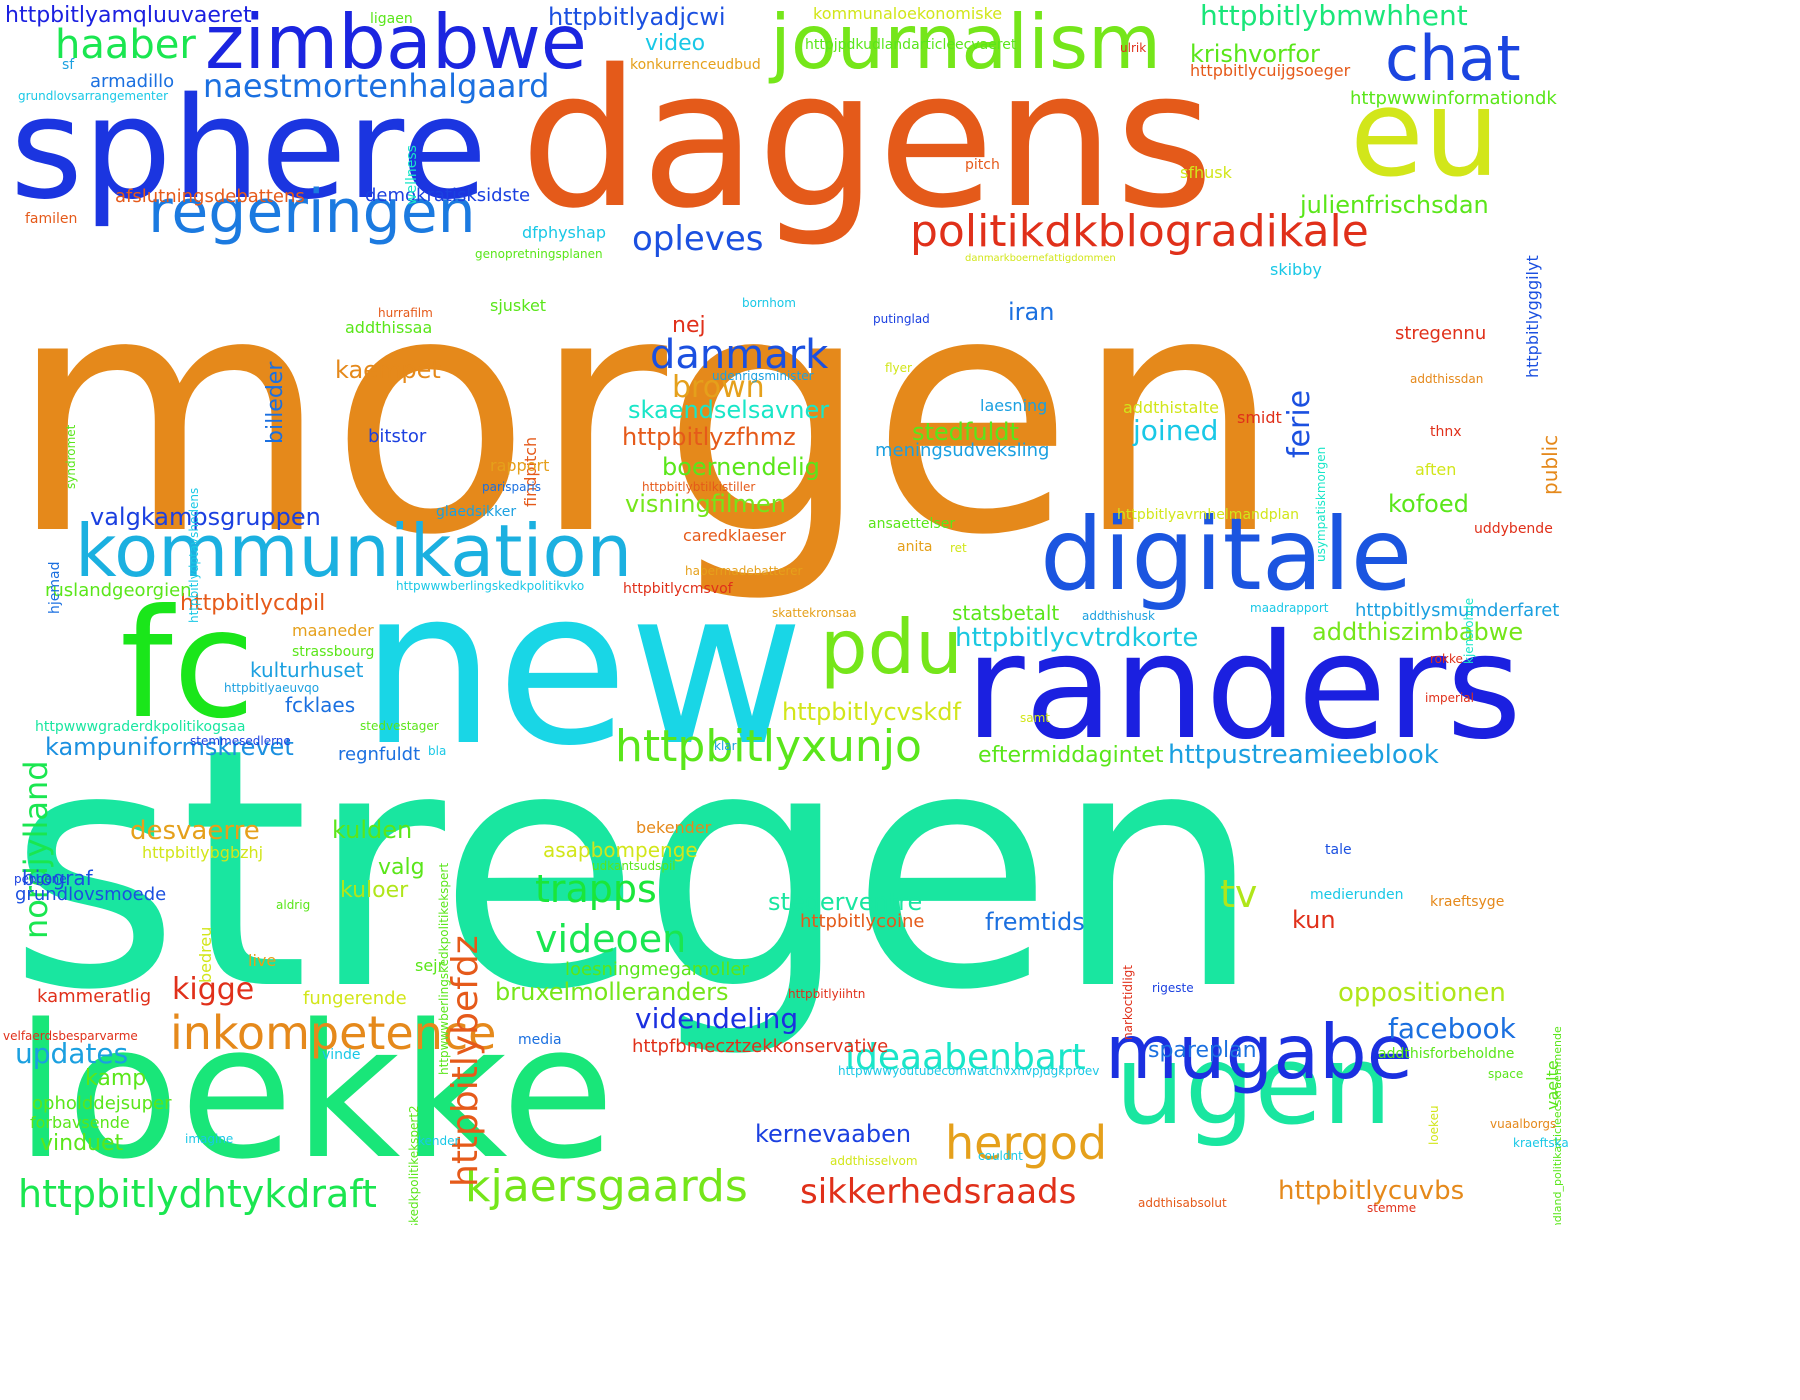  What do you see at coordinates (1035, 718) in the screenshot?
I see `word-samt: samt` at bounding box center [1035, 718].